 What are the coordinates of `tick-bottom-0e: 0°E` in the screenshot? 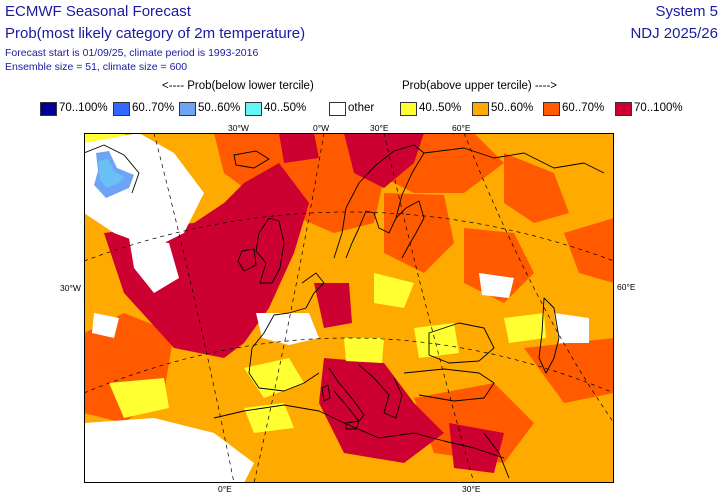 It's located at (225, 489).